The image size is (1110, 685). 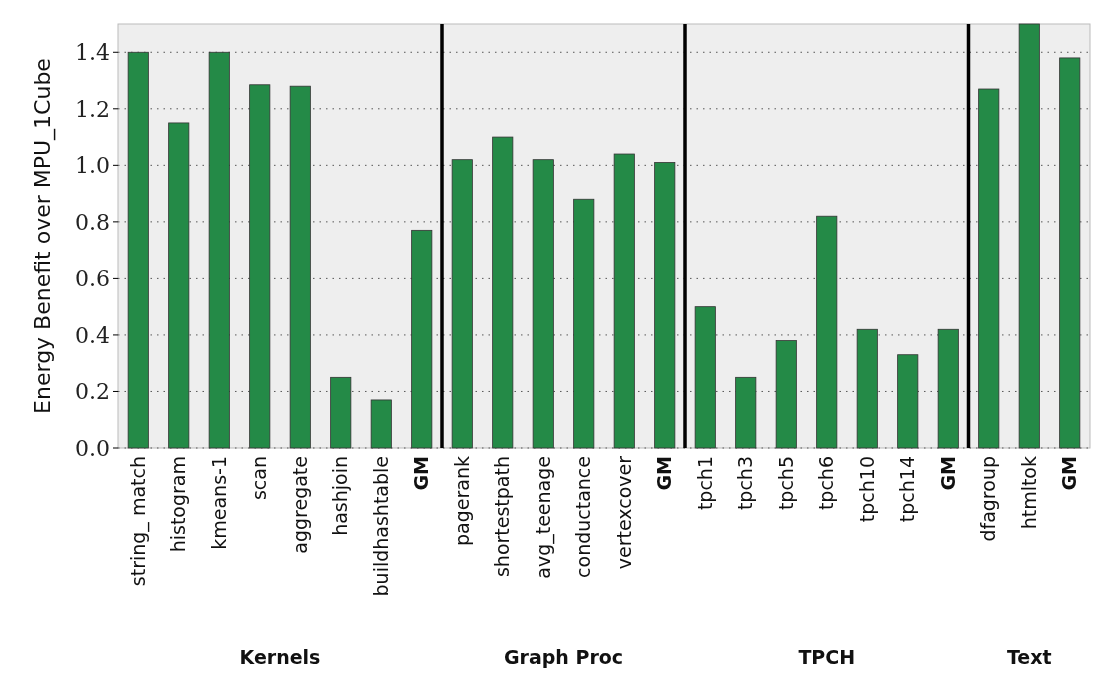 What do you see at coordinates (92, 279) in the screenshot?
I see `y-tick-label: 0.6` at bounding box center [92, 279].